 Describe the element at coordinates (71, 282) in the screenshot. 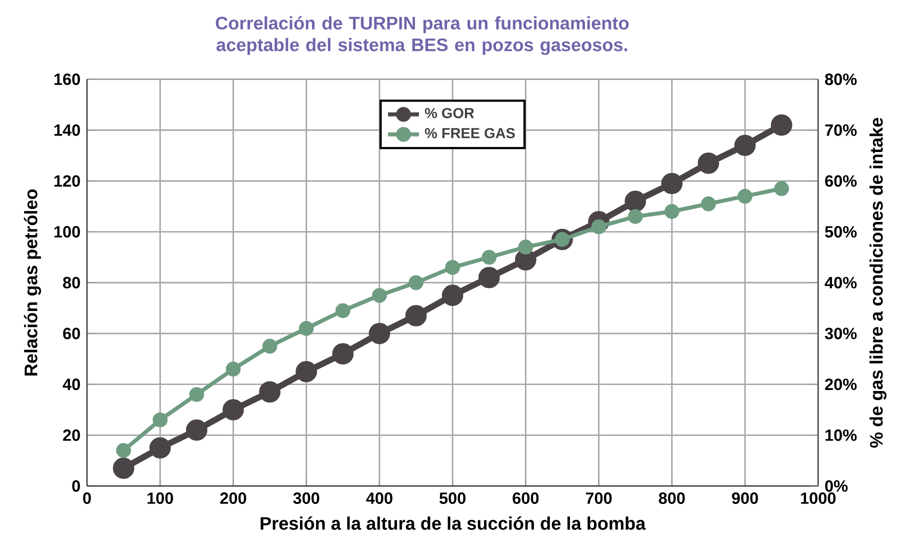

I see `y-tick-label: 80` at that location.